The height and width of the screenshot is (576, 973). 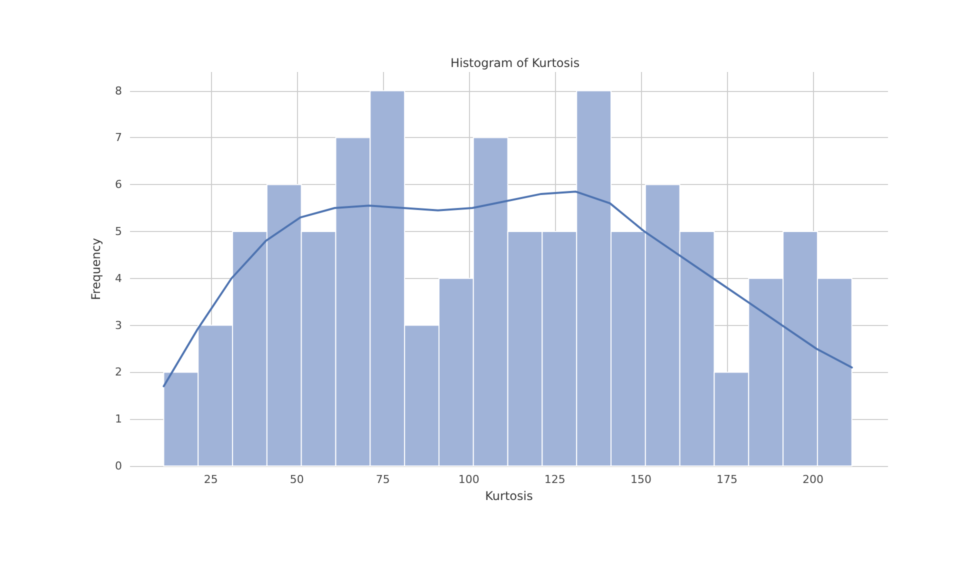 I want to click on y-tick-label: 6, so click(x=118, y=185).